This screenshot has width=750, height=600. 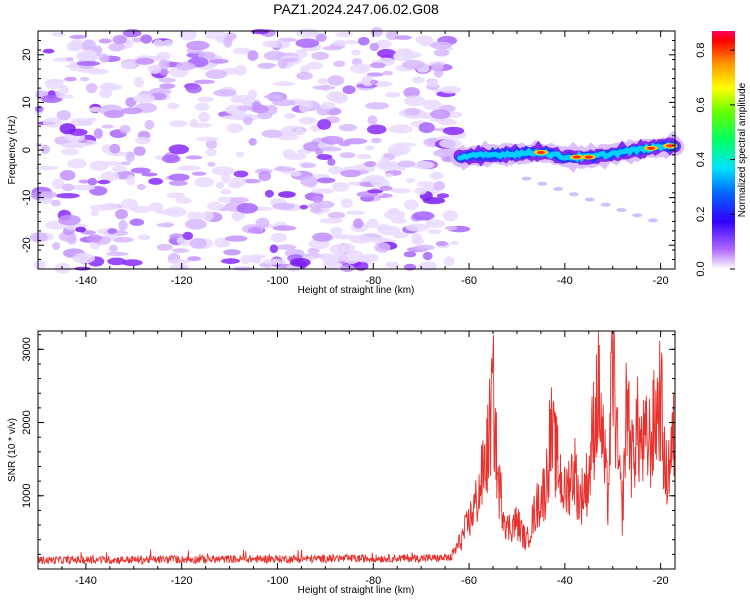 I want to click on spectrogram-signal-track, so click(x=567, y=176).